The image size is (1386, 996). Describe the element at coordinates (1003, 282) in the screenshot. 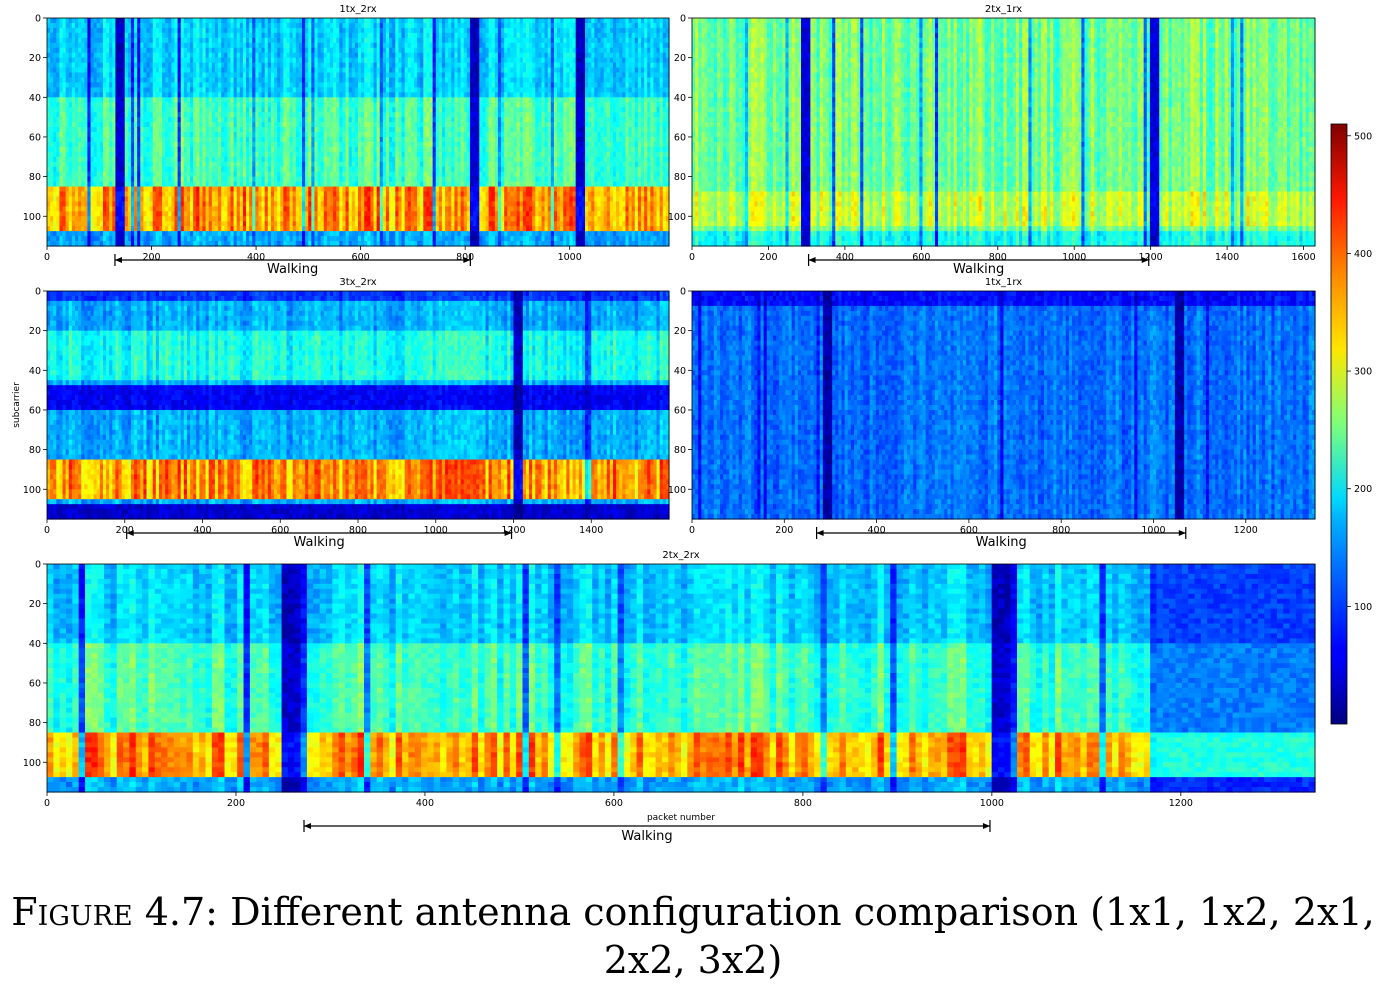

I see `panel-title: 1tx_1rx` at that location.